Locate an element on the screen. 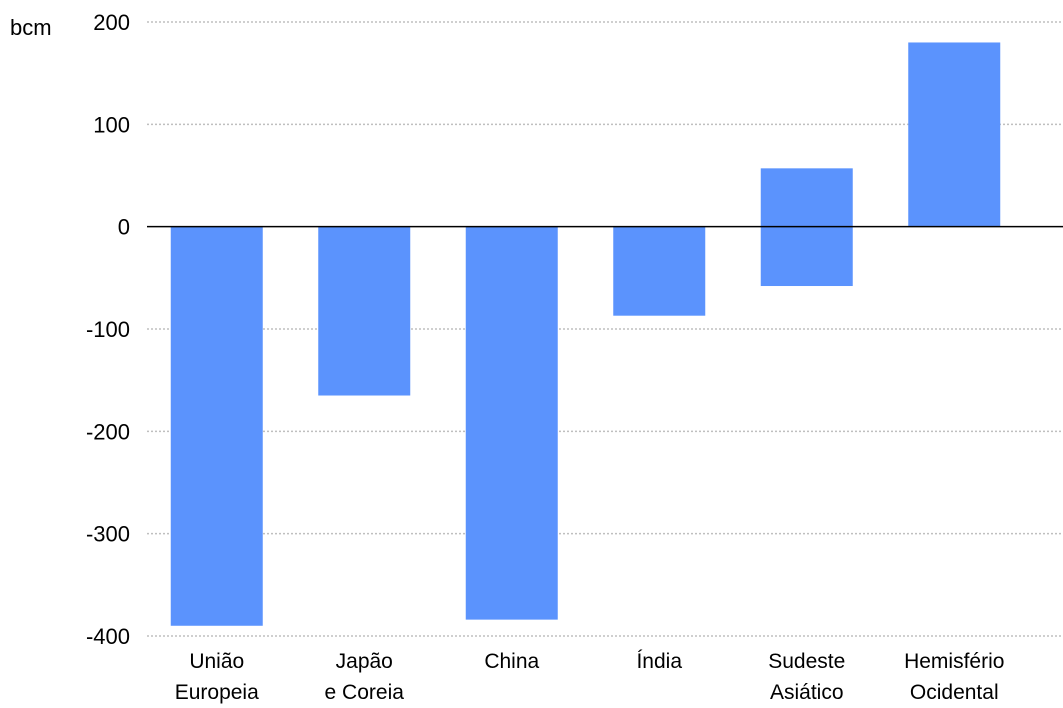 Image resolution: width=1063 pixels, height=708 pixels. x-category-label: União is located at coordinates (216, 661).